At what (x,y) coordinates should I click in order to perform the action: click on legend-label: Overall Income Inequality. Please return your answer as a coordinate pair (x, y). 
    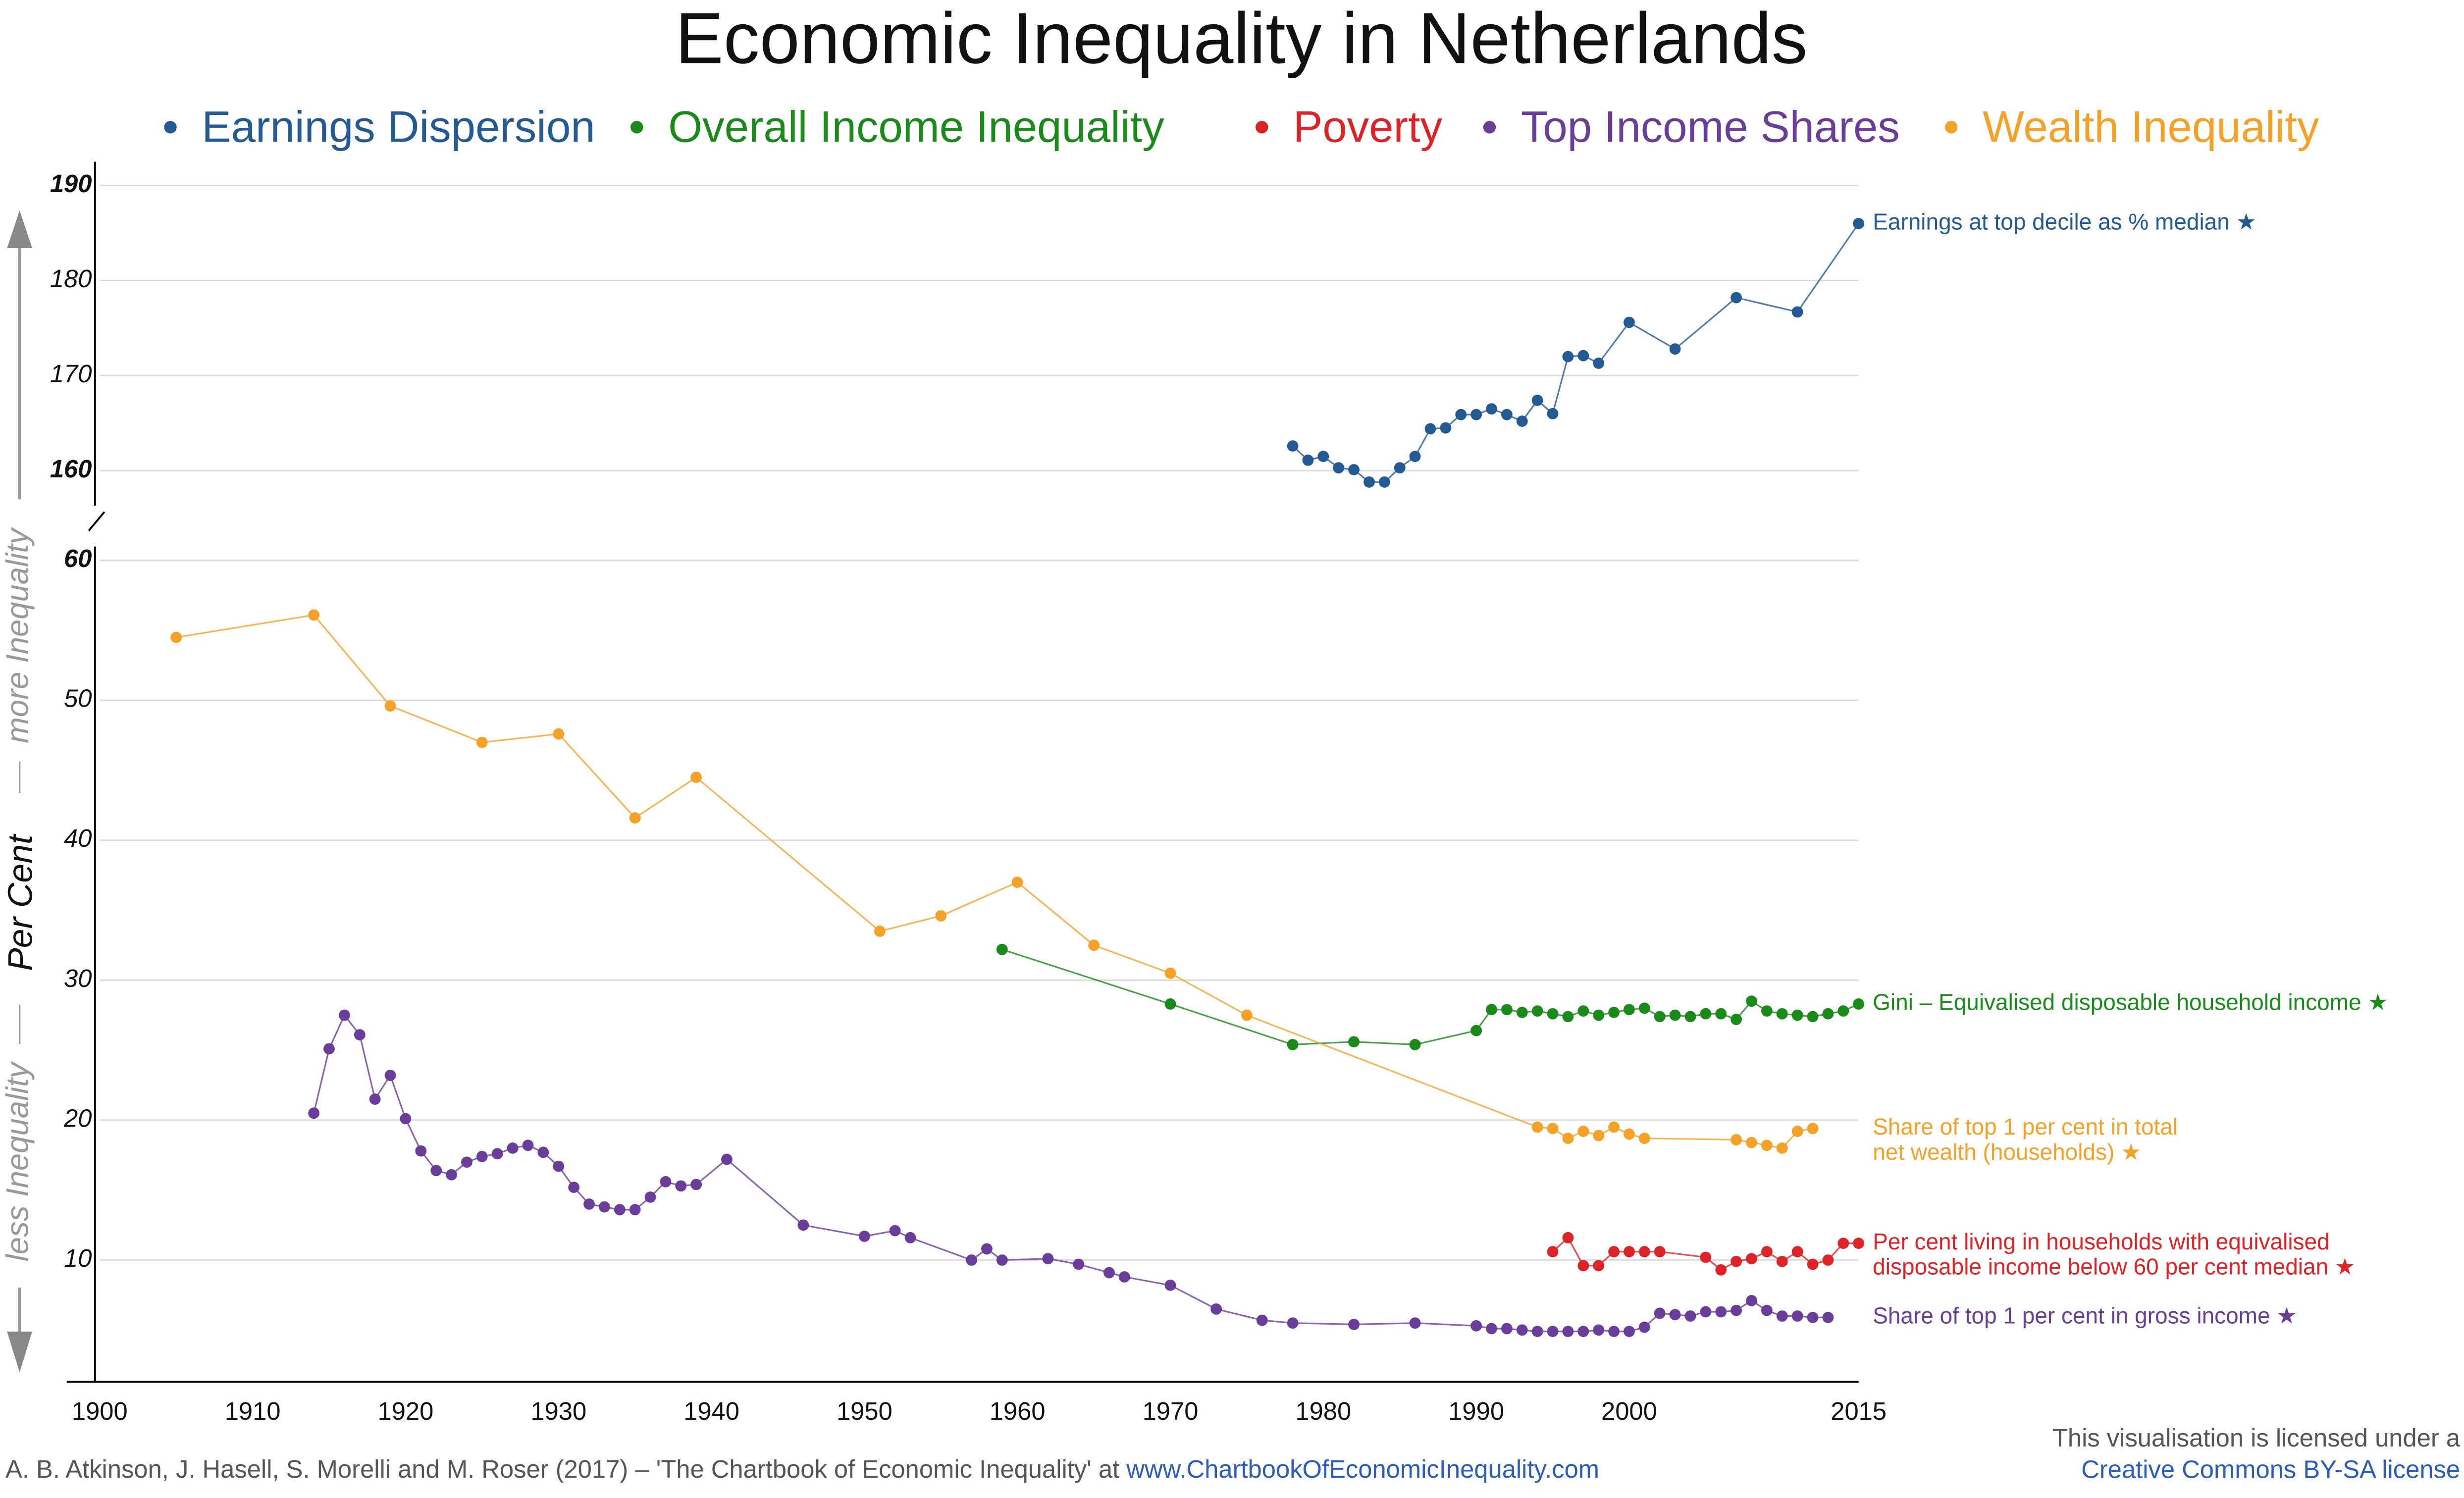
    Looking at the image, I should click on (916, 127).